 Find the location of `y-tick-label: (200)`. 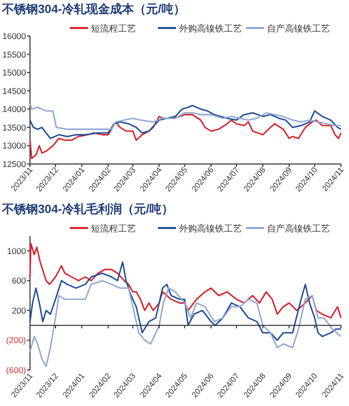

y-tick-label: (200) is located at coordinates (16, 340).